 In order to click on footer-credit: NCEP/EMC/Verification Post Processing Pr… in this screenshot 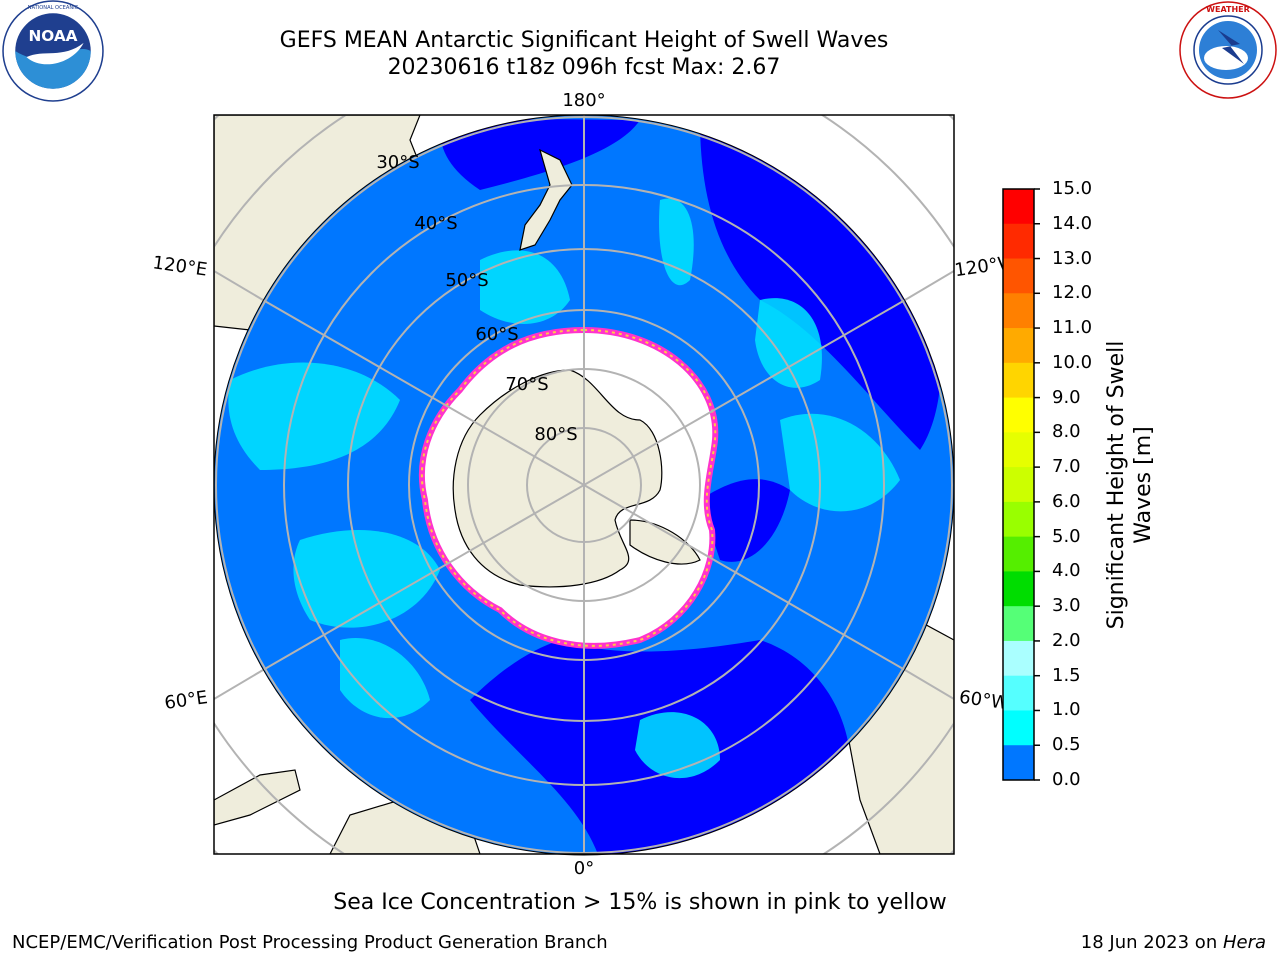, I will do `click(310, 942)`.